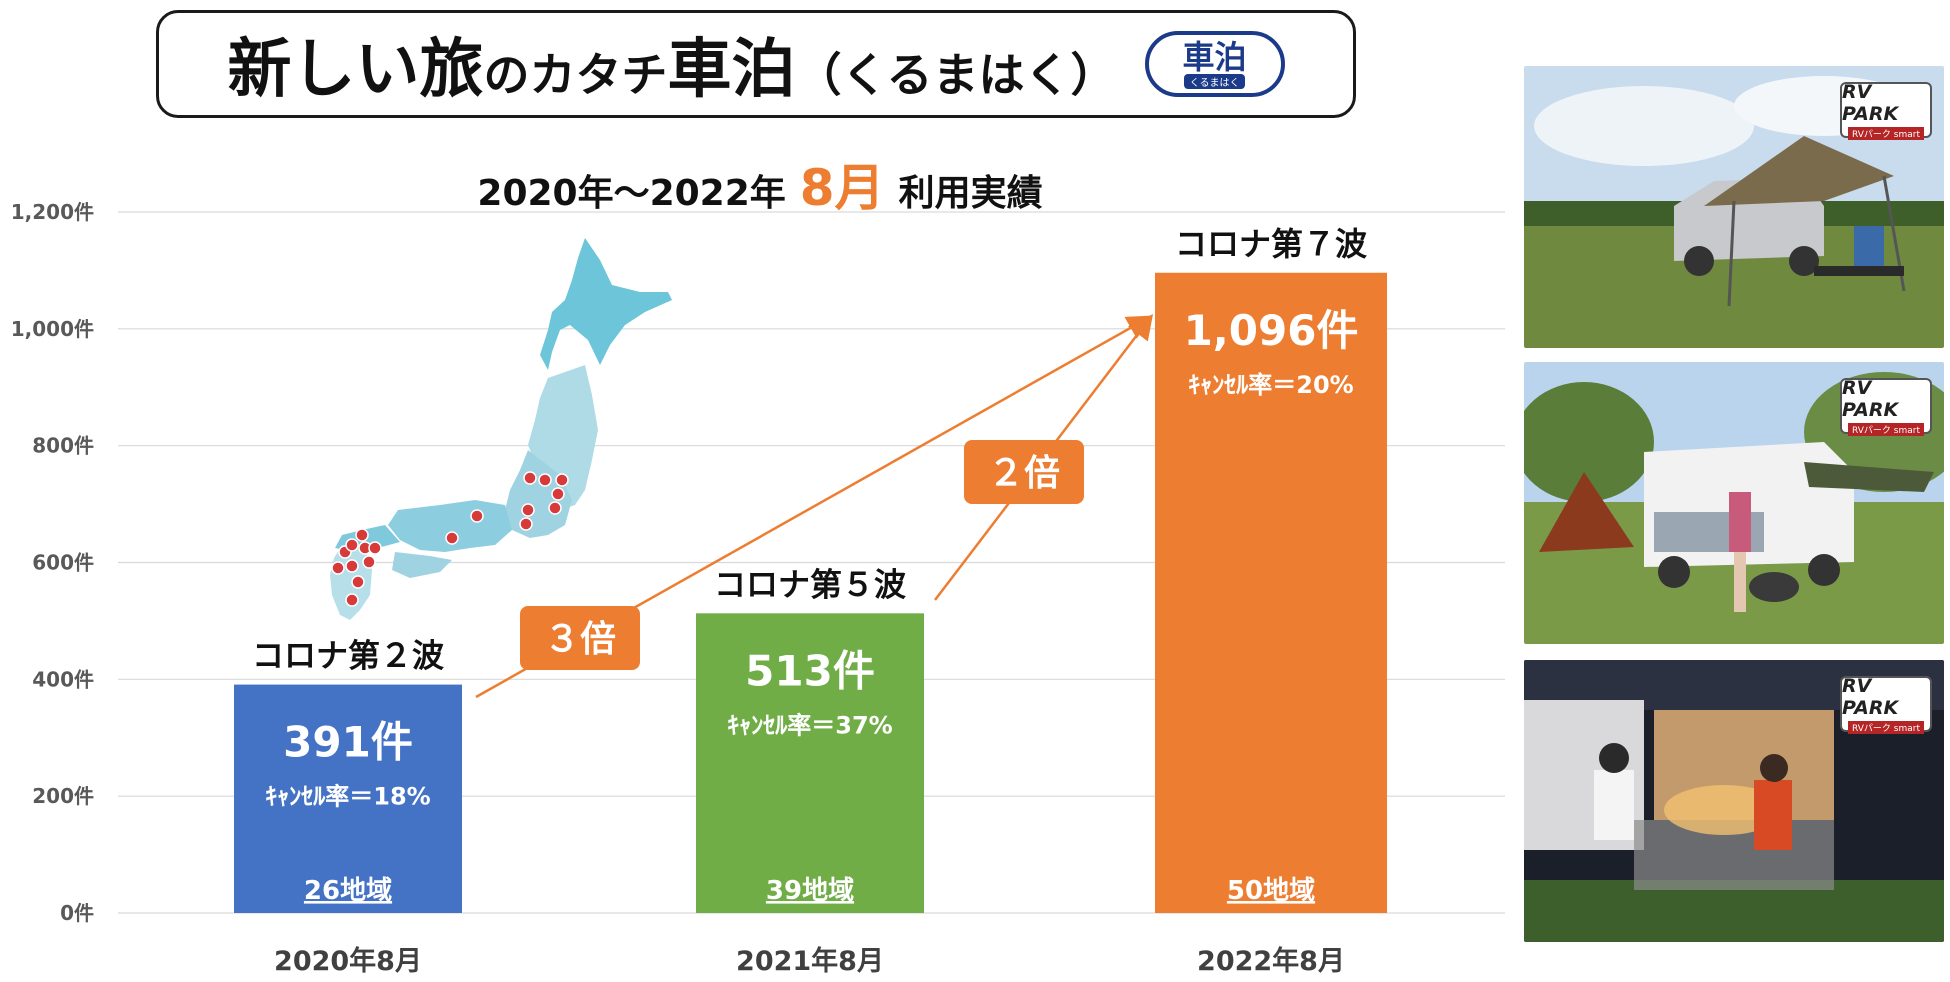  What do you see at coordinates (809, 725) in the screenshot?
I see `cancel-rate-label: ｷｬﾝｾﾙ率＝37%` at bounding box center [809, 725].